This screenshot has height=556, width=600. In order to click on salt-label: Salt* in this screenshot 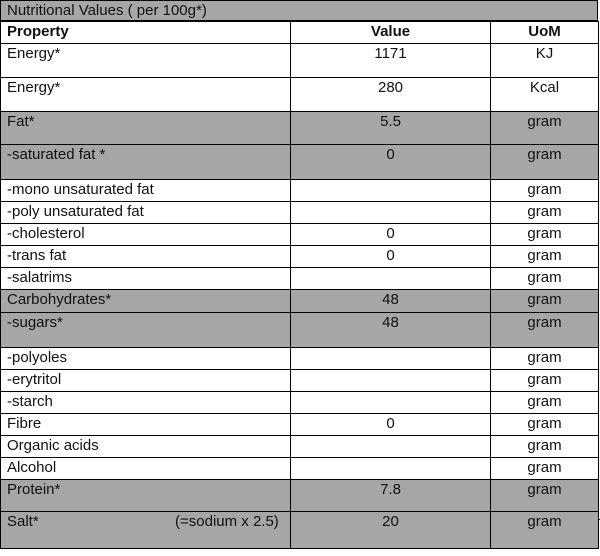, I will do `click(23, 521)`.